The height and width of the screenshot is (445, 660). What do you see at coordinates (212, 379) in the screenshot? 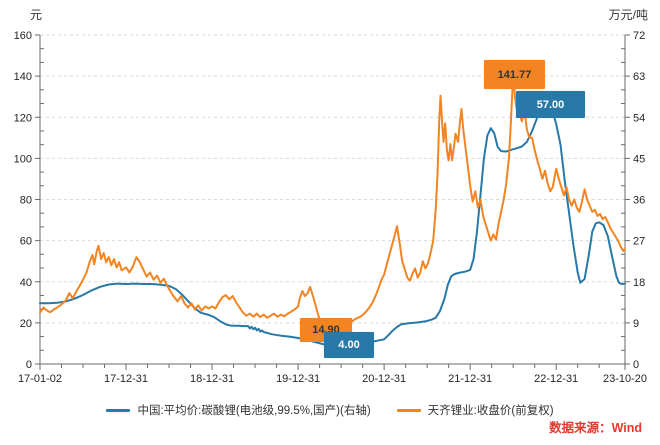
I see `x-axis-tick-label: 18-12-31` at bounding box center [212, 379].